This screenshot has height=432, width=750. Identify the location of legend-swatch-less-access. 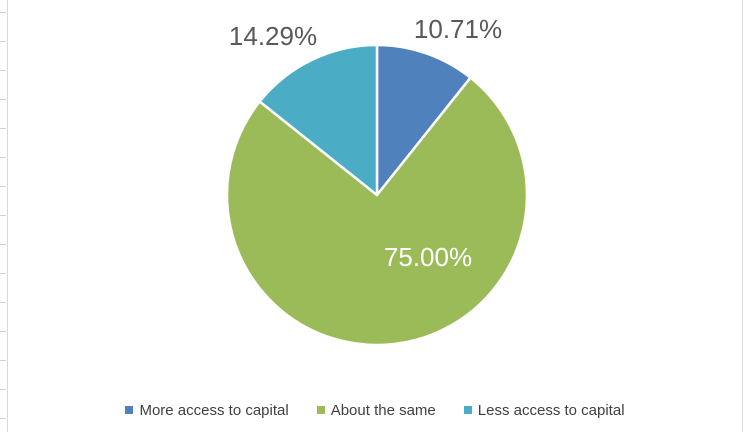
(467, 410).